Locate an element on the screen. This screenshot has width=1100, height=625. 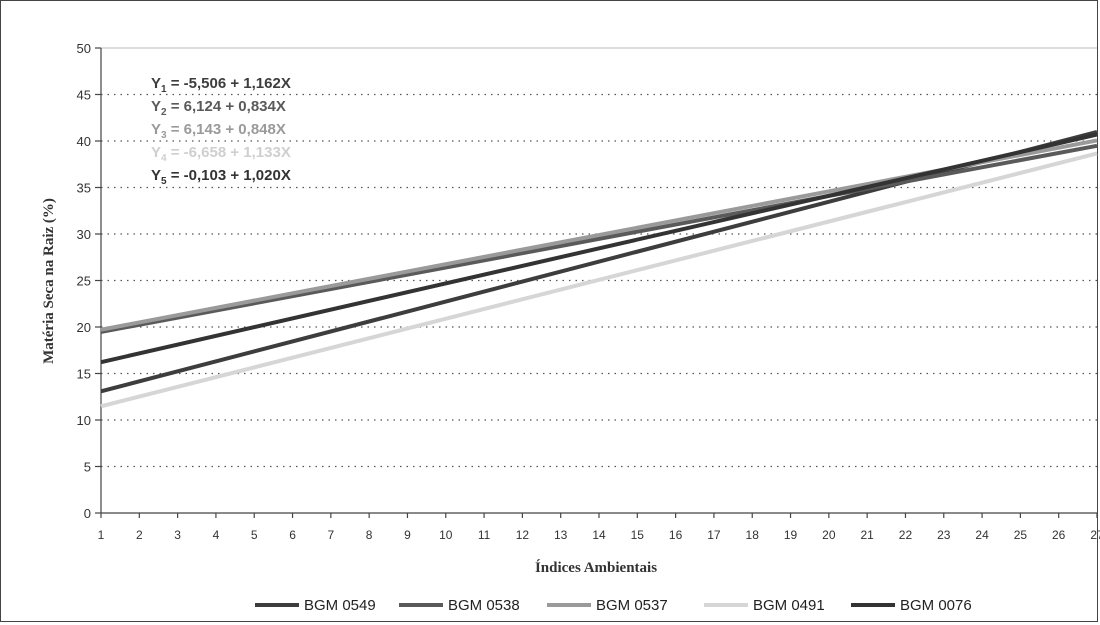
y-tick-label: 20 is located at coordinates (84, 327).